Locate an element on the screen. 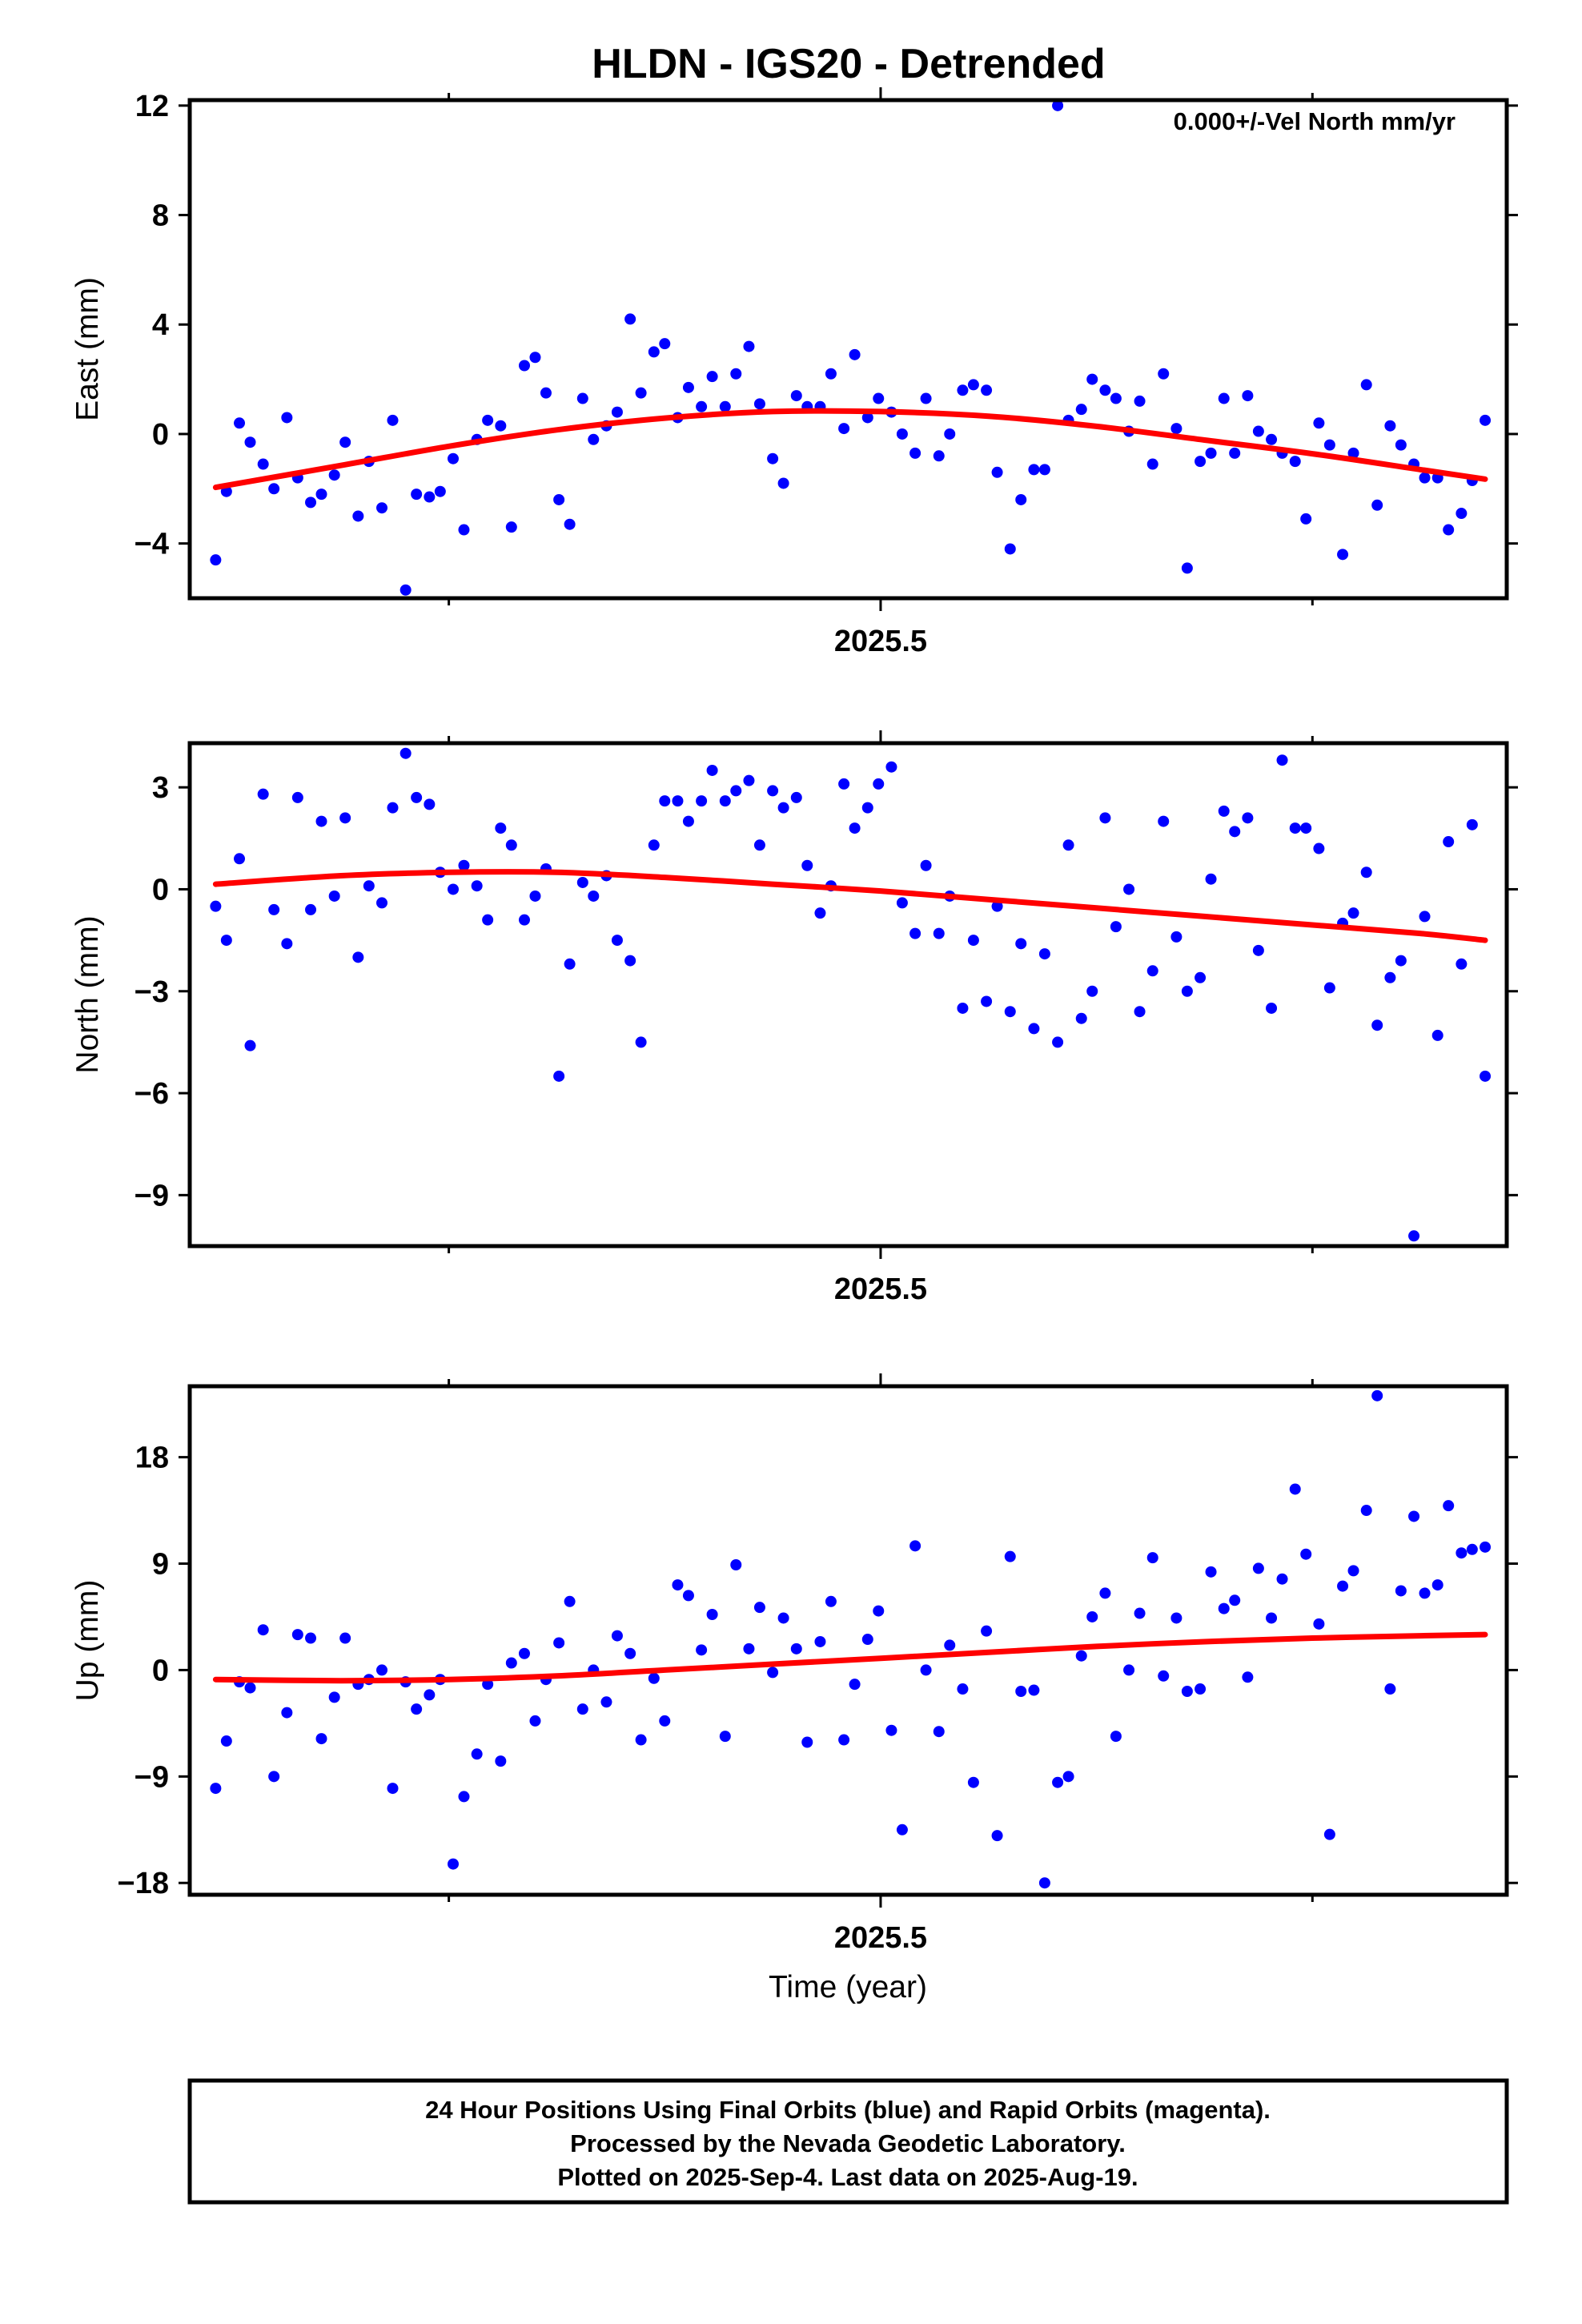 The width and height of the screenshot is (1582, 2324). north-xtick-label: 2025.5 is located at coordinates (880, 1289).